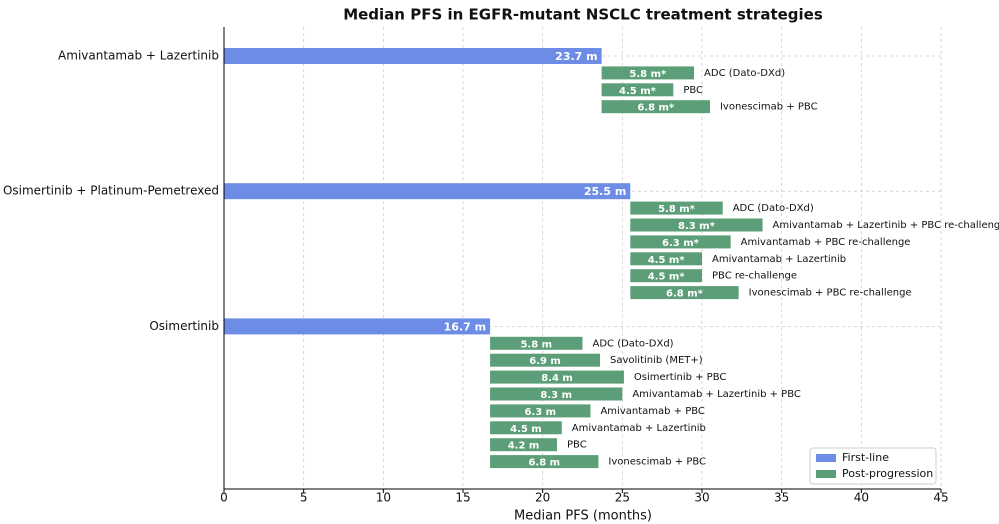 The height and width of the screenshot is (524, 999). Describe the element at coordinates (383, 498) in the screenshot. I see `x-tick-label: 10` at that location.